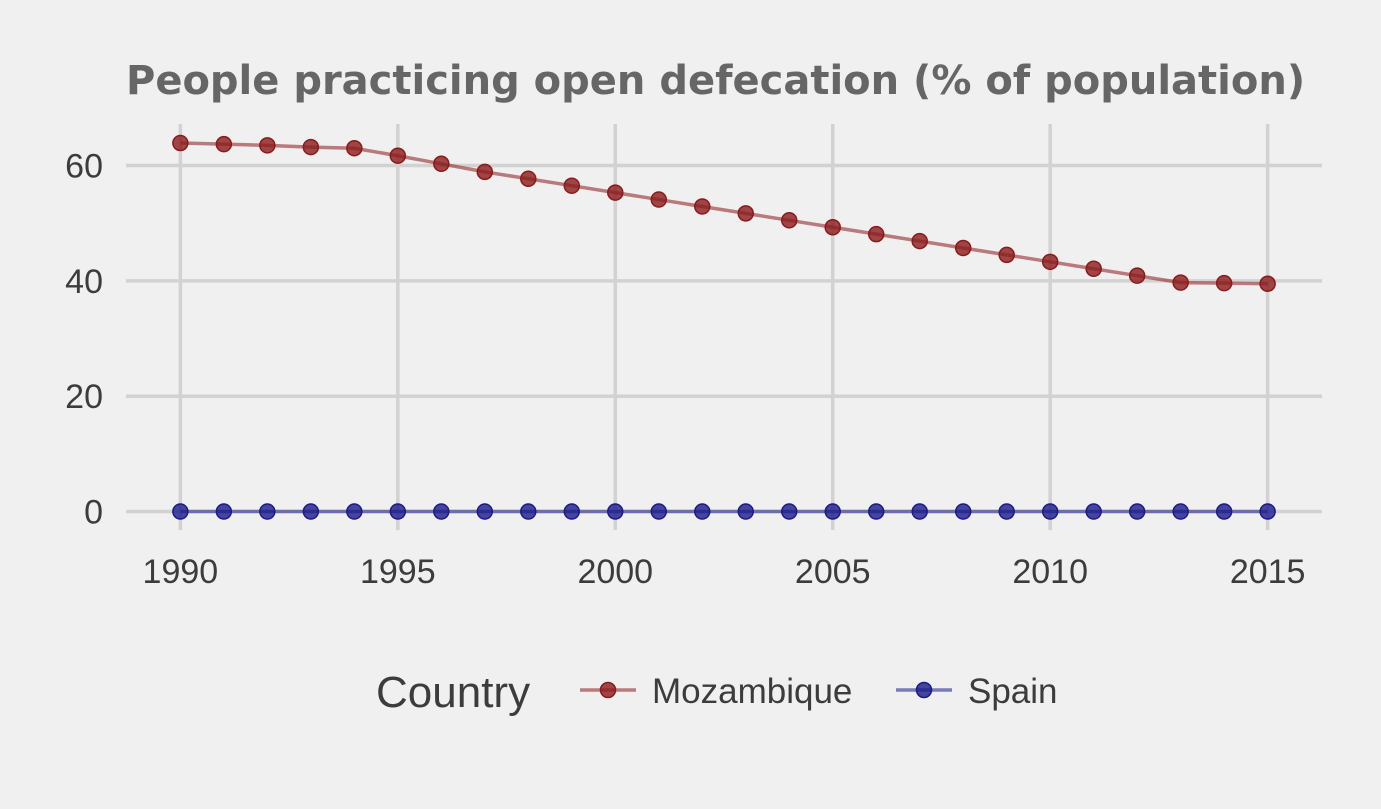  I want to click on legend-item-mozambique: Mozambique, so click(716, 691).